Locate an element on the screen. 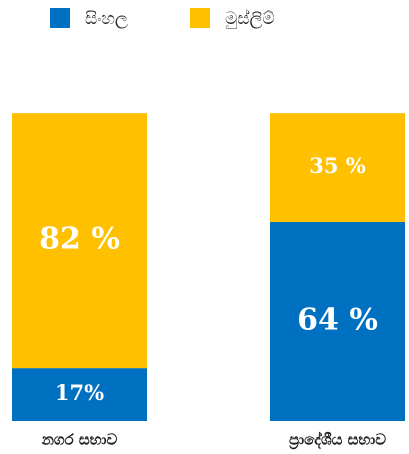 The height and width of the screenshot is (454, 409). data-label: 82 % is located at coordinates (79, 239).